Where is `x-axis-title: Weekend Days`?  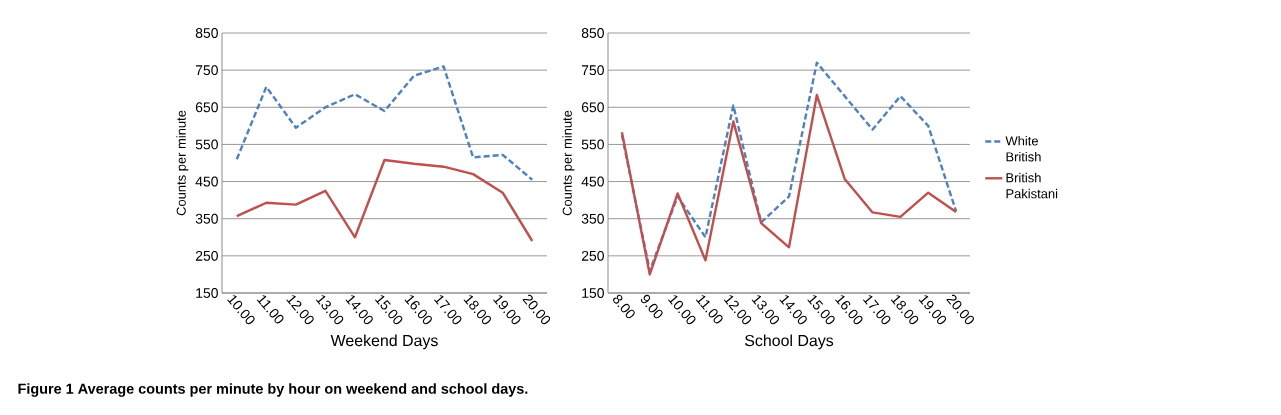
x-axis-title: Weekend Days is located at coordinates (384, 342).